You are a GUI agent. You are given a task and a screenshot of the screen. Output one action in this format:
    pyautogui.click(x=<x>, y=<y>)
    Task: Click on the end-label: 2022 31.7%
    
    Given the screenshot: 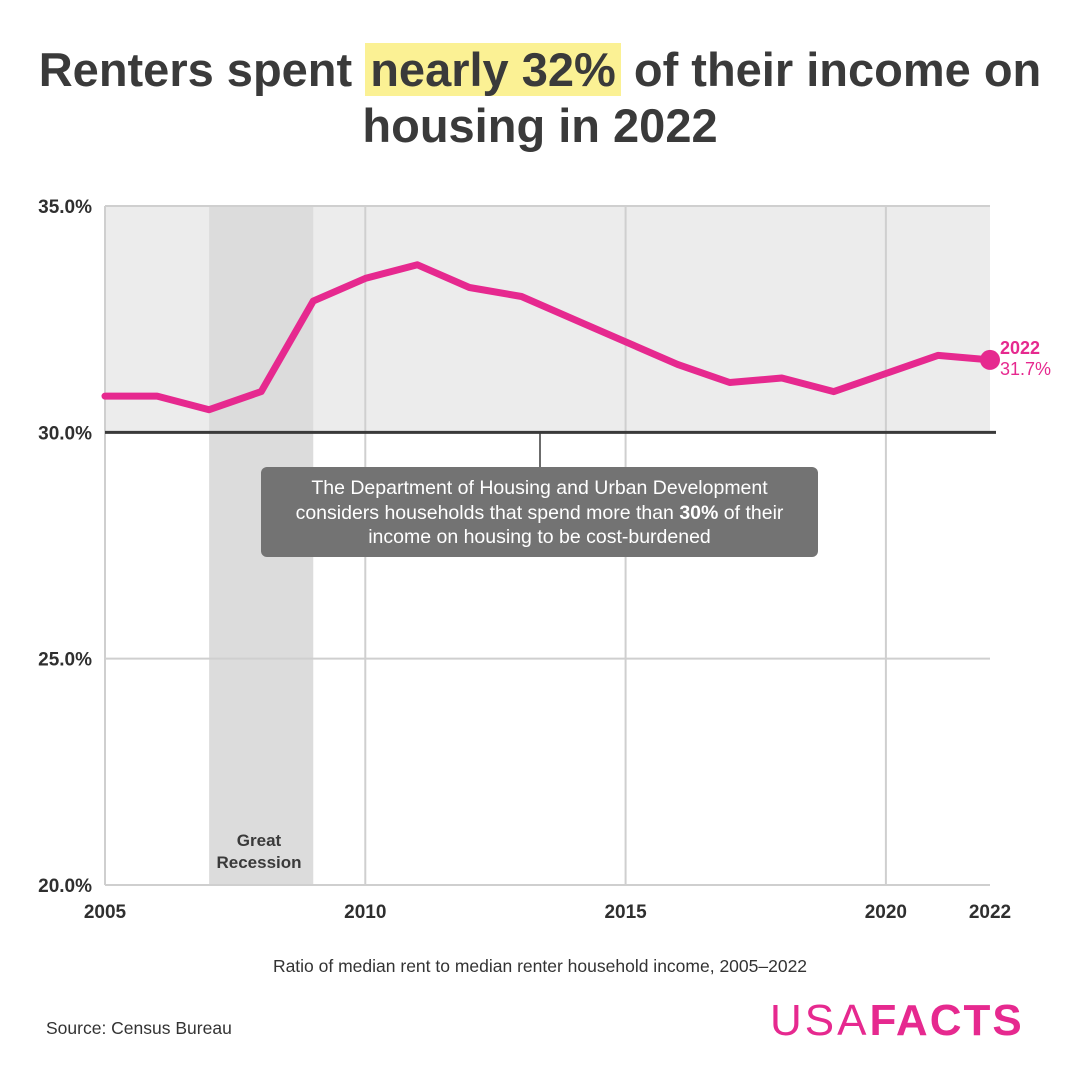 What is the action you would take?
    pyautogui.click(x=1025, y=359)
    